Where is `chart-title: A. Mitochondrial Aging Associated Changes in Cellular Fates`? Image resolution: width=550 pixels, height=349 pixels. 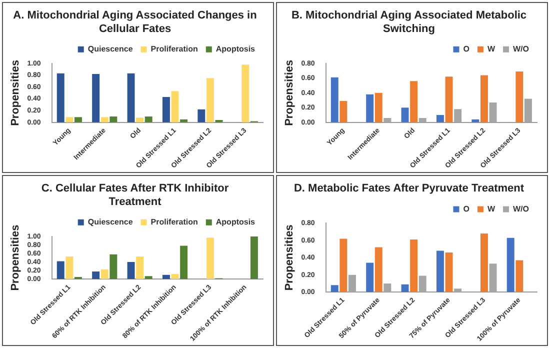 chart-title: A. Mitochondrial Aging Associated Changes in Cellular Fates is located at coordinates (135, 22).